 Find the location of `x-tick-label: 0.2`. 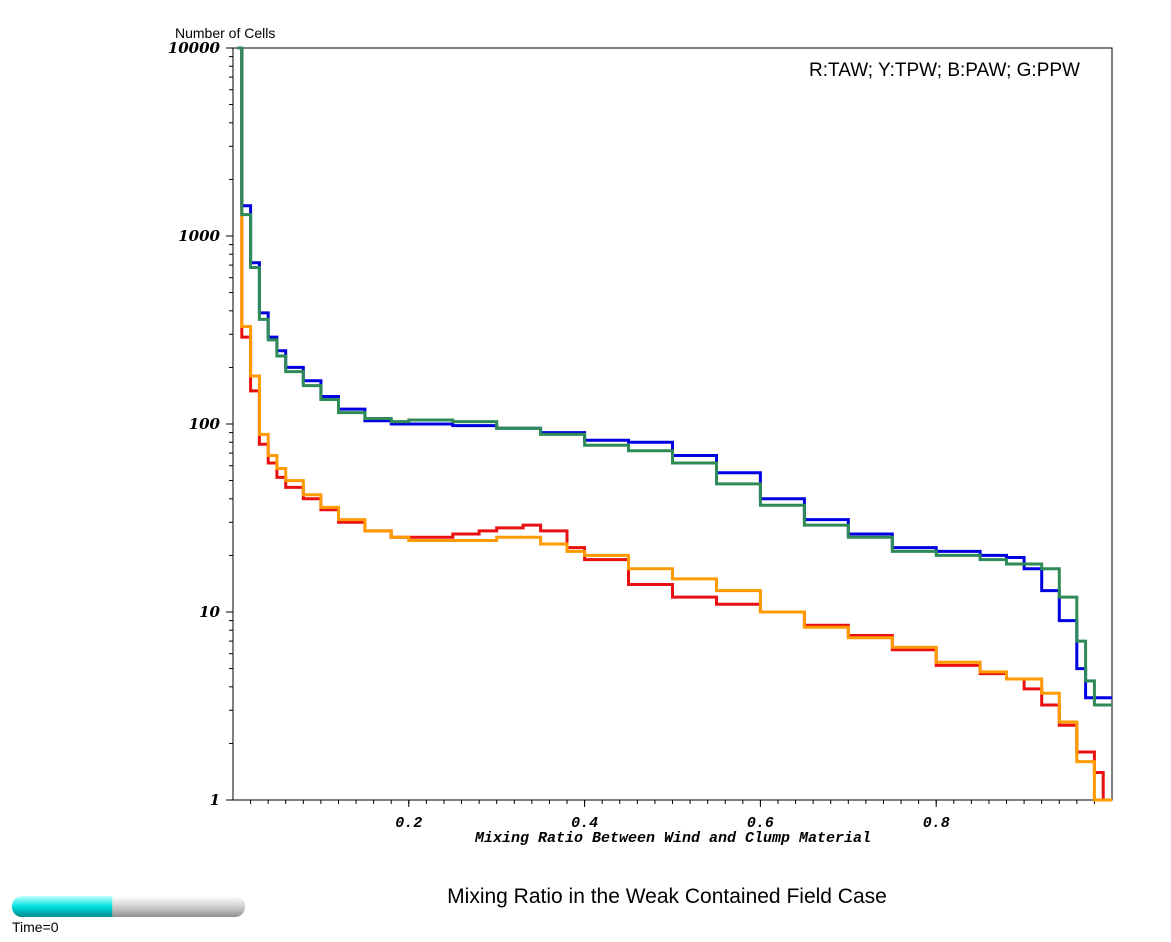

x-tick-label: 0.2 is located at coordinates (408, 823).